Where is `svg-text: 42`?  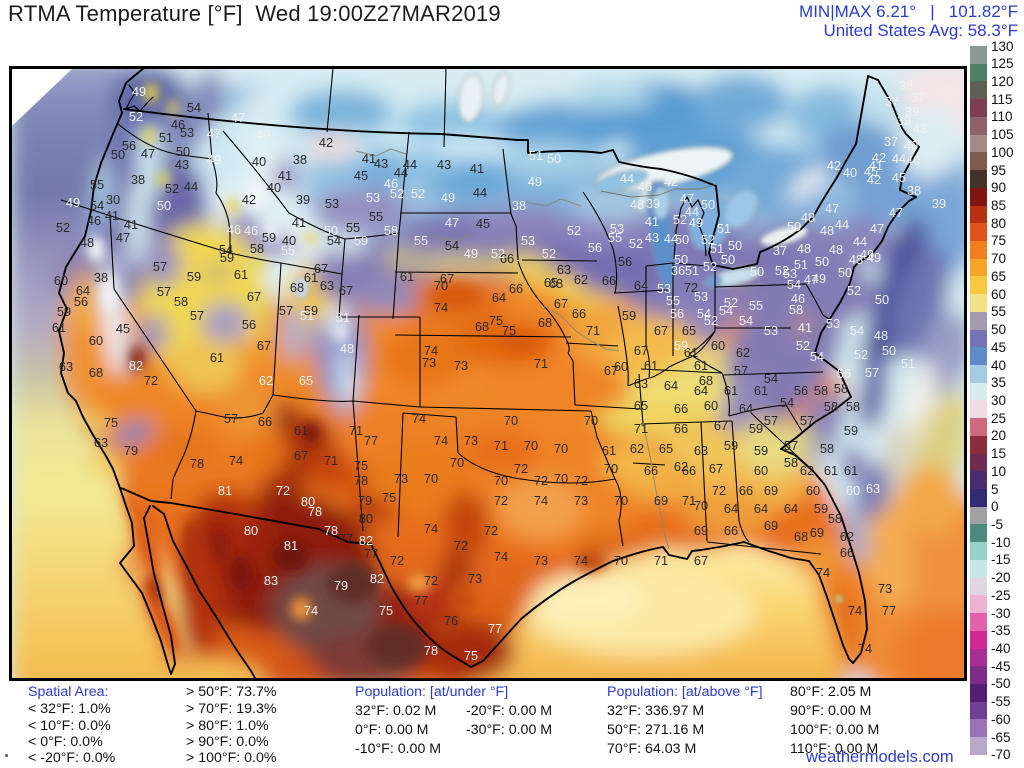
svg-text: 42 is located at coordinates (326, 142).